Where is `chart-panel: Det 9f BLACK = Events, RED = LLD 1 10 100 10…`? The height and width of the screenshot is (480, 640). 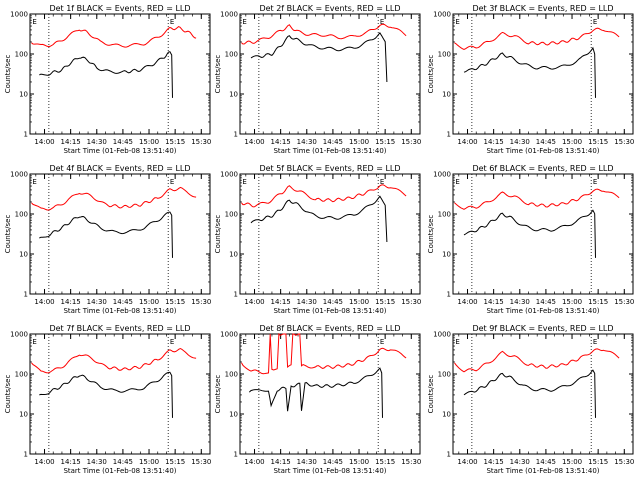
chart-panel: Det 9f BLACK = Events, RED = LLD 1 10 100 10… is located at coordinates (530, 399).